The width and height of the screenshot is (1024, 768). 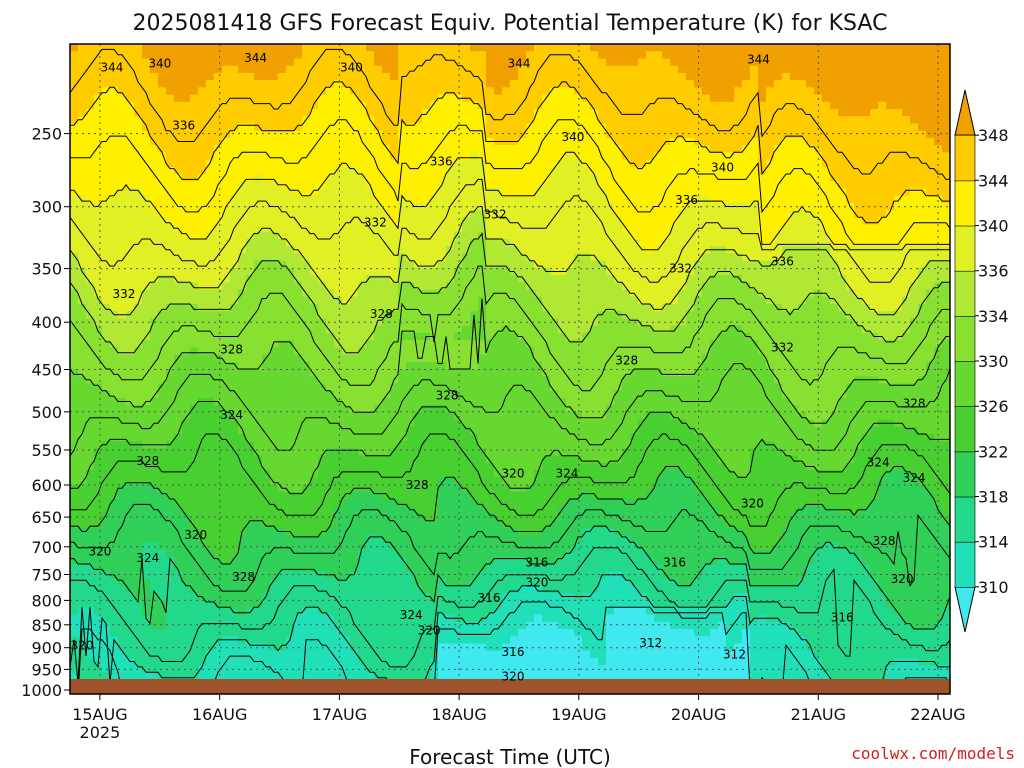 I want to click on field-cell-1900, so click(x=242, y=120).